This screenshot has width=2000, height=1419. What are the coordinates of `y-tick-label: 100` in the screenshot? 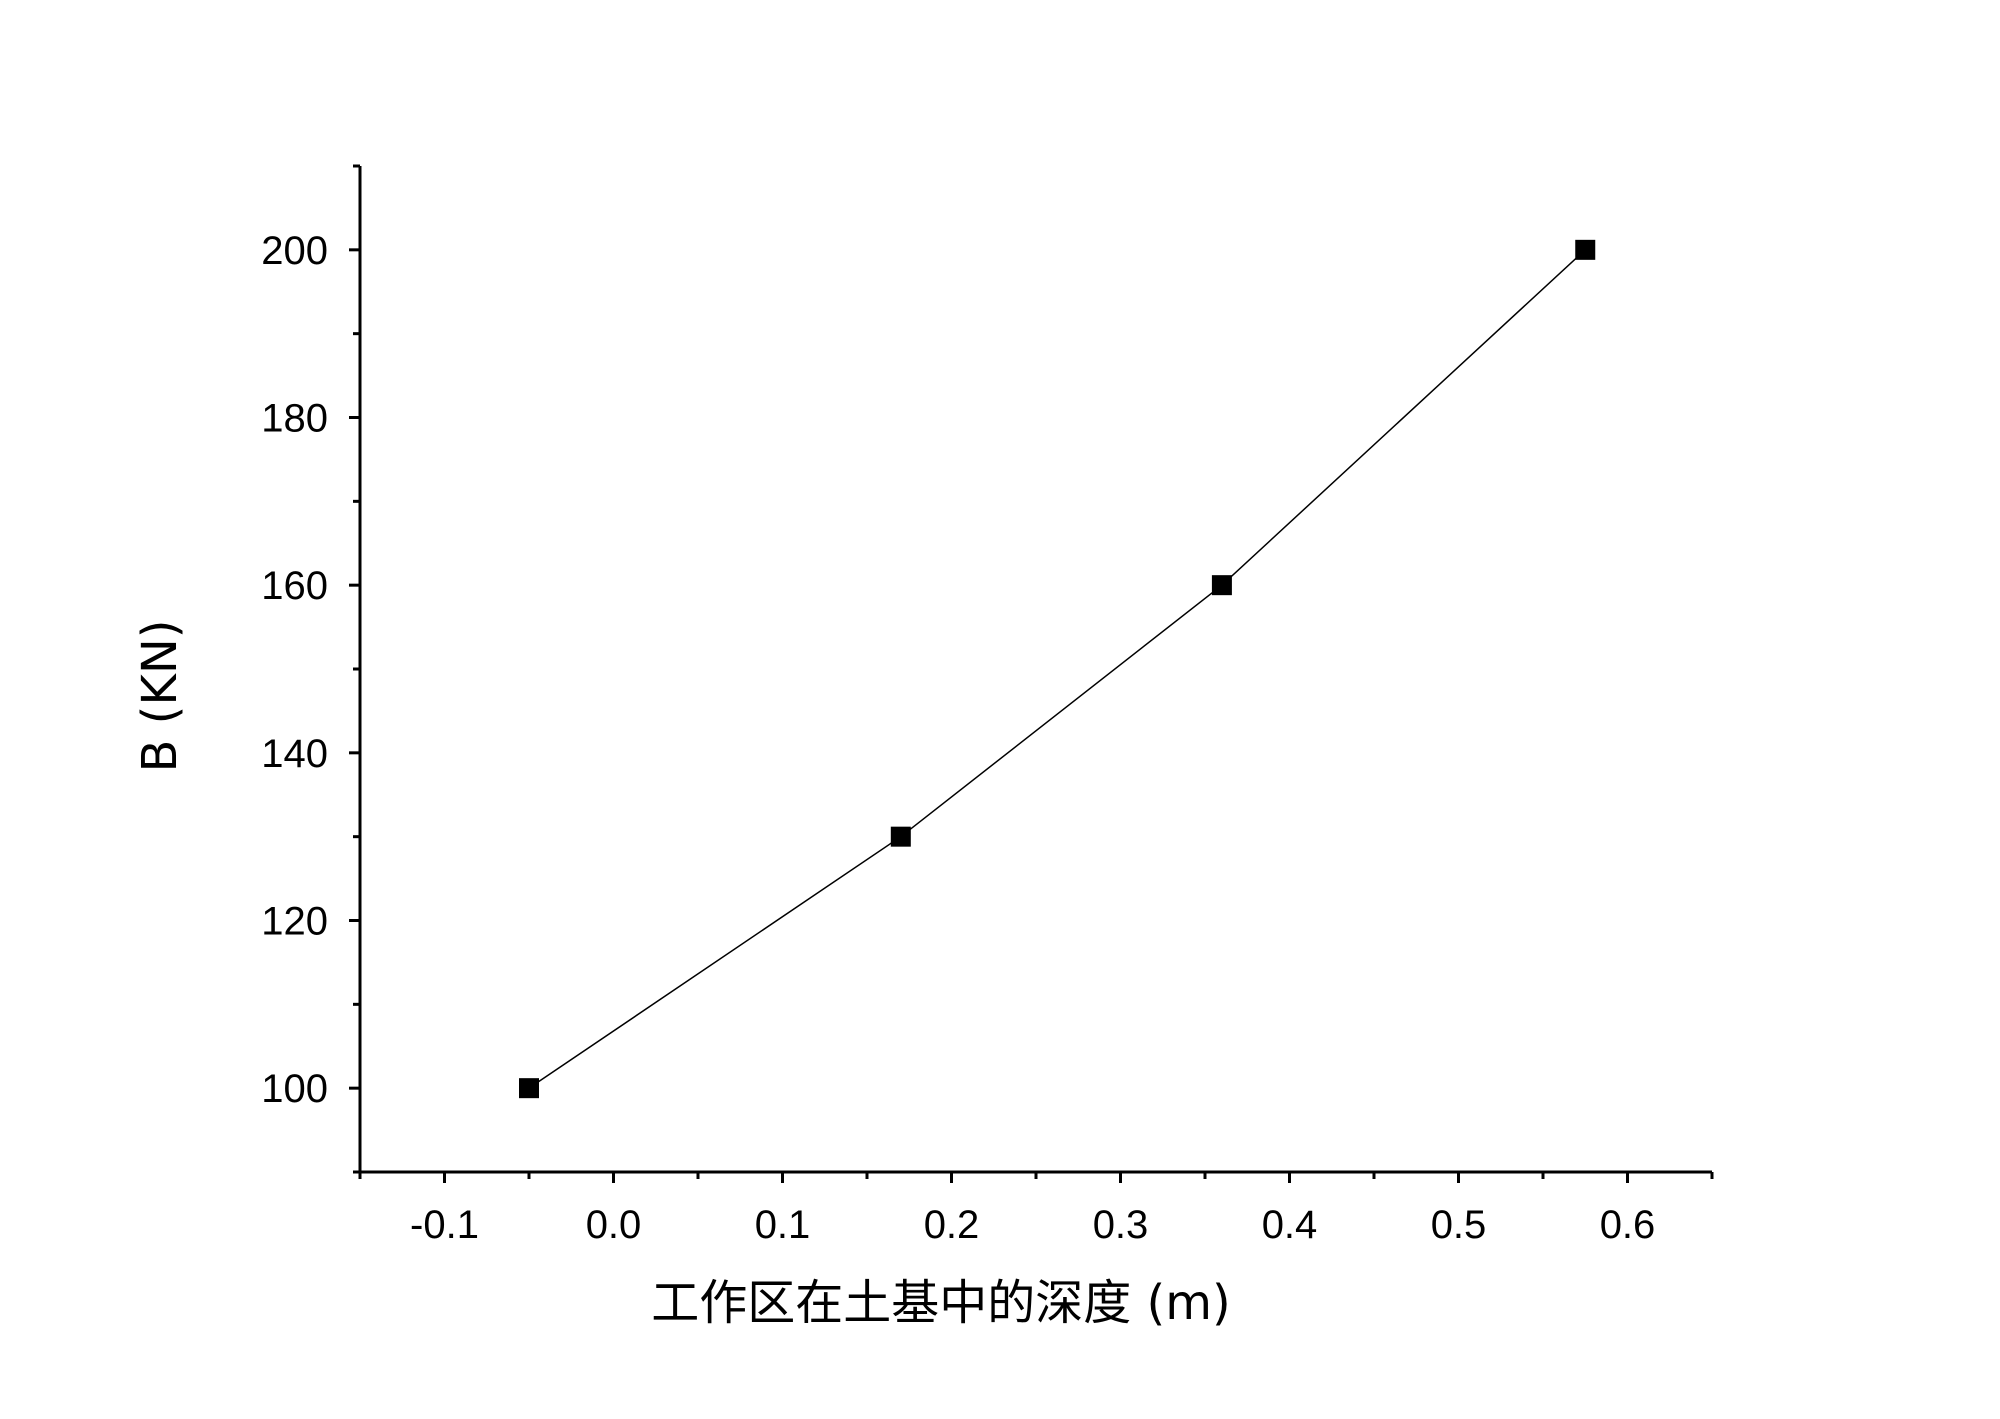 It's located at (294, 1089).